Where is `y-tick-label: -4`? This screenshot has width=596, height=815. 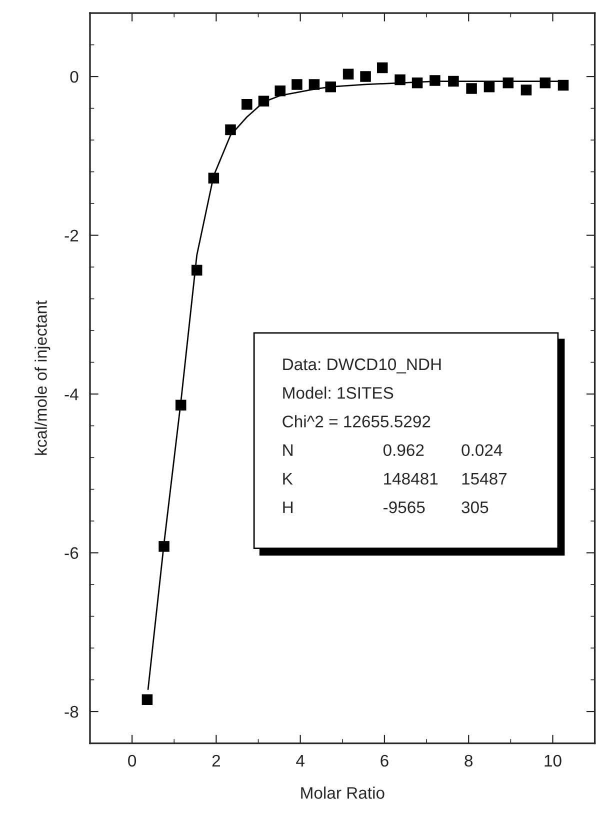 y-tick-label: -4 is located at coordinates (71, 394).